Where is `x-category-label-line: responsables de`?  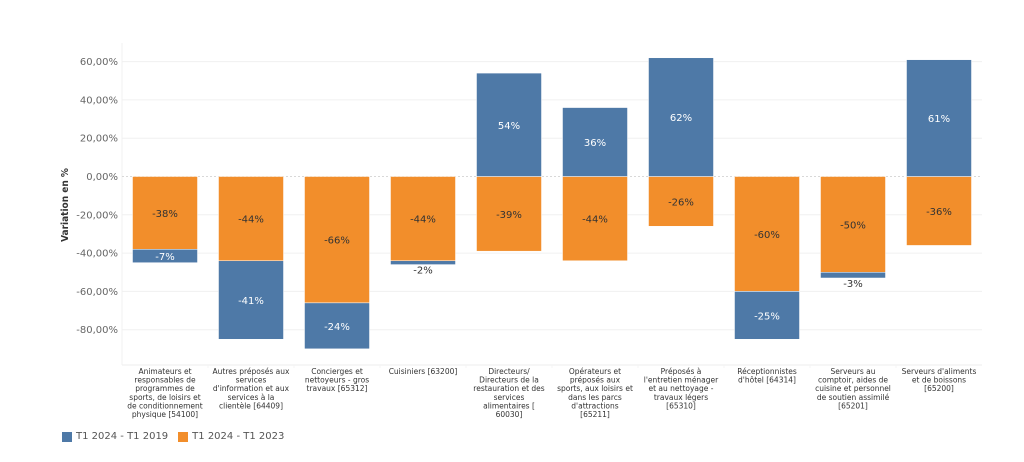 x-category-label-line: responsables de is located at coordinates (165, 380).